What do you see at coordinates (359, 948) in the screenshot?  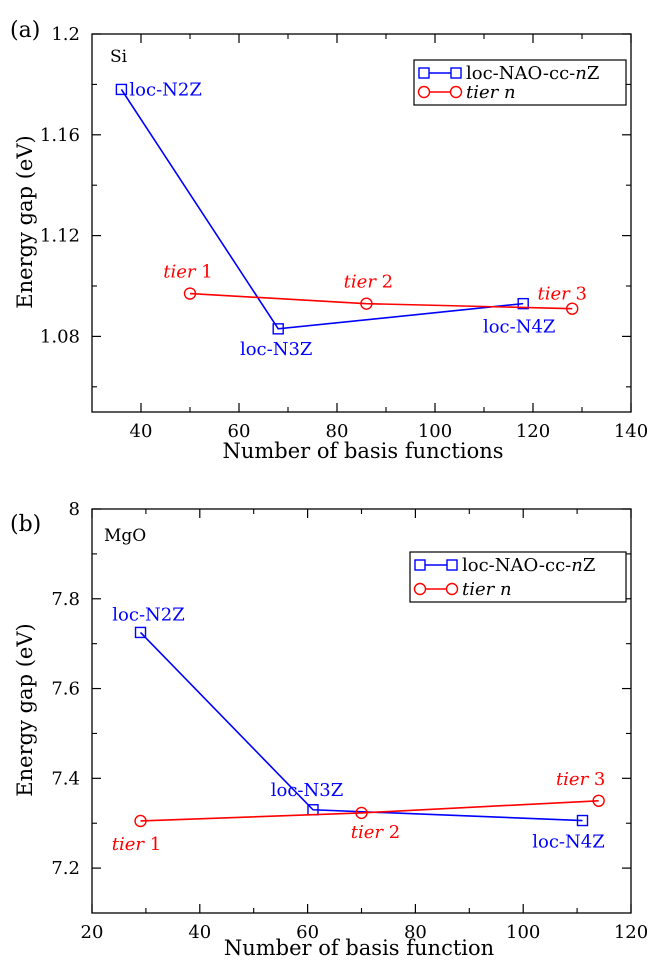 I see `x-axis-label: Number of basis function` at bounding box center [359, 948].